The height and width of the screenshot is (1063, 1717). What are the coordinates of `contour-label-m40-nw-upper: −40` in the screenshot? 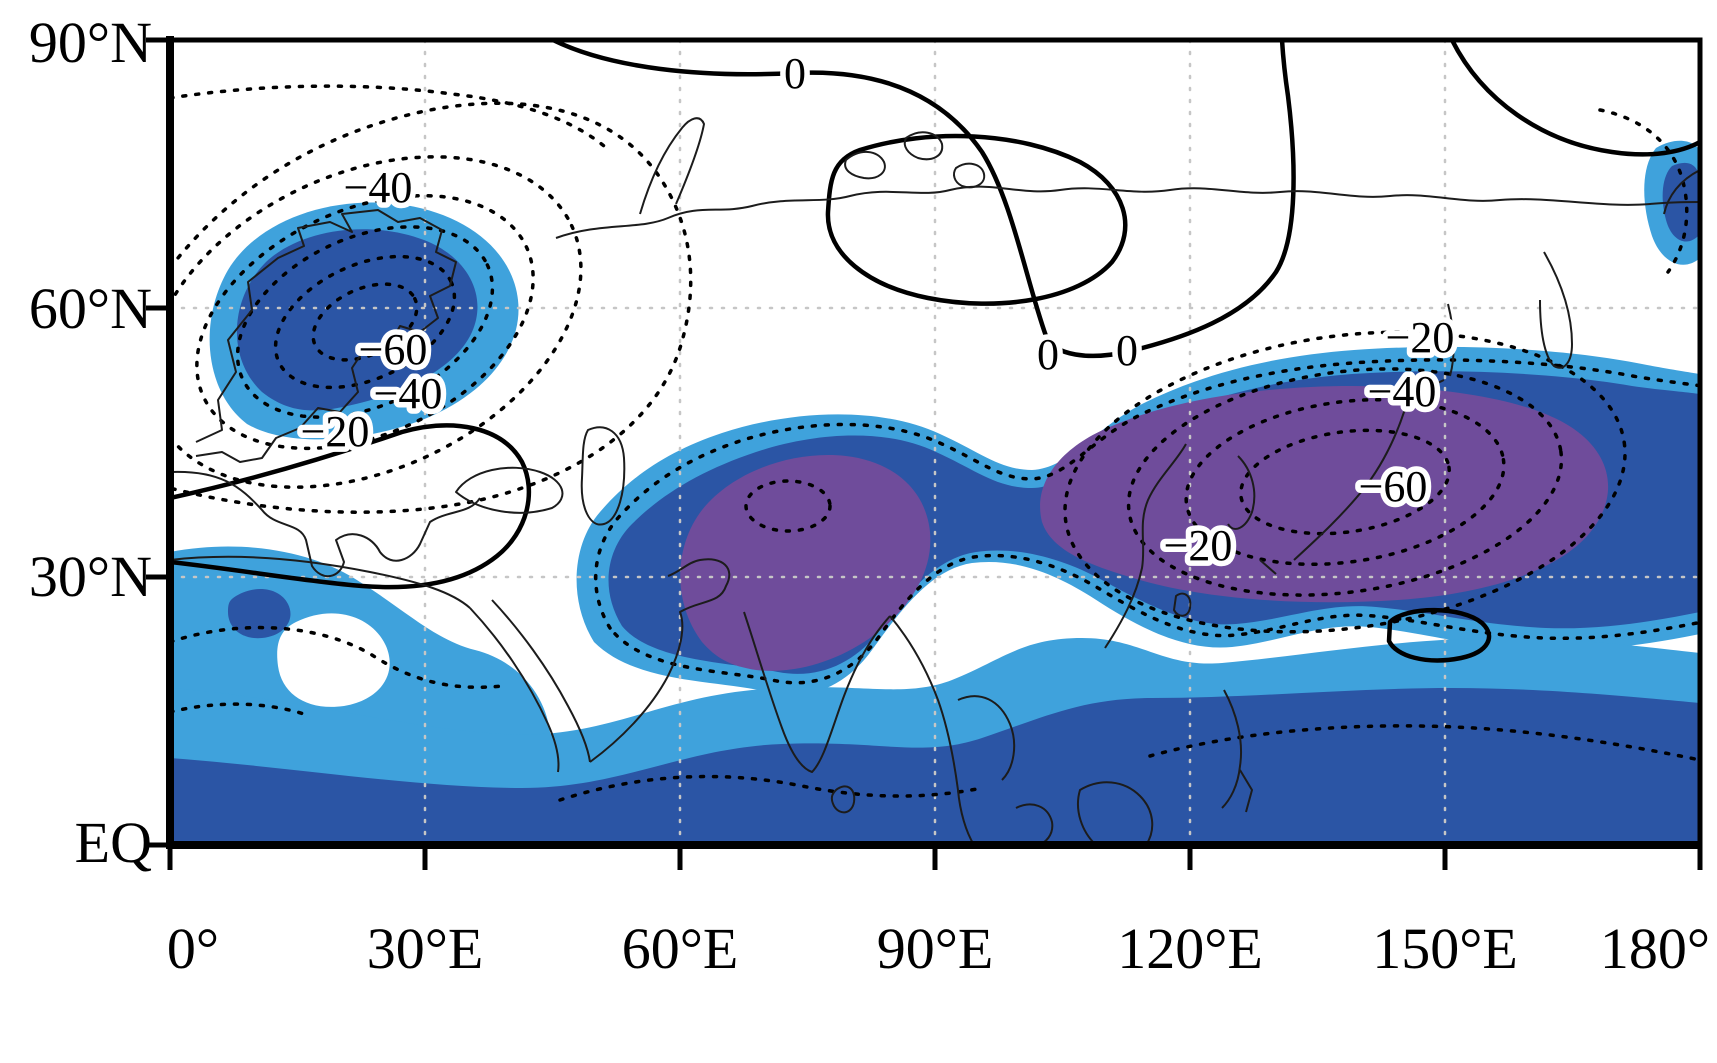 It's located at (378, 187).